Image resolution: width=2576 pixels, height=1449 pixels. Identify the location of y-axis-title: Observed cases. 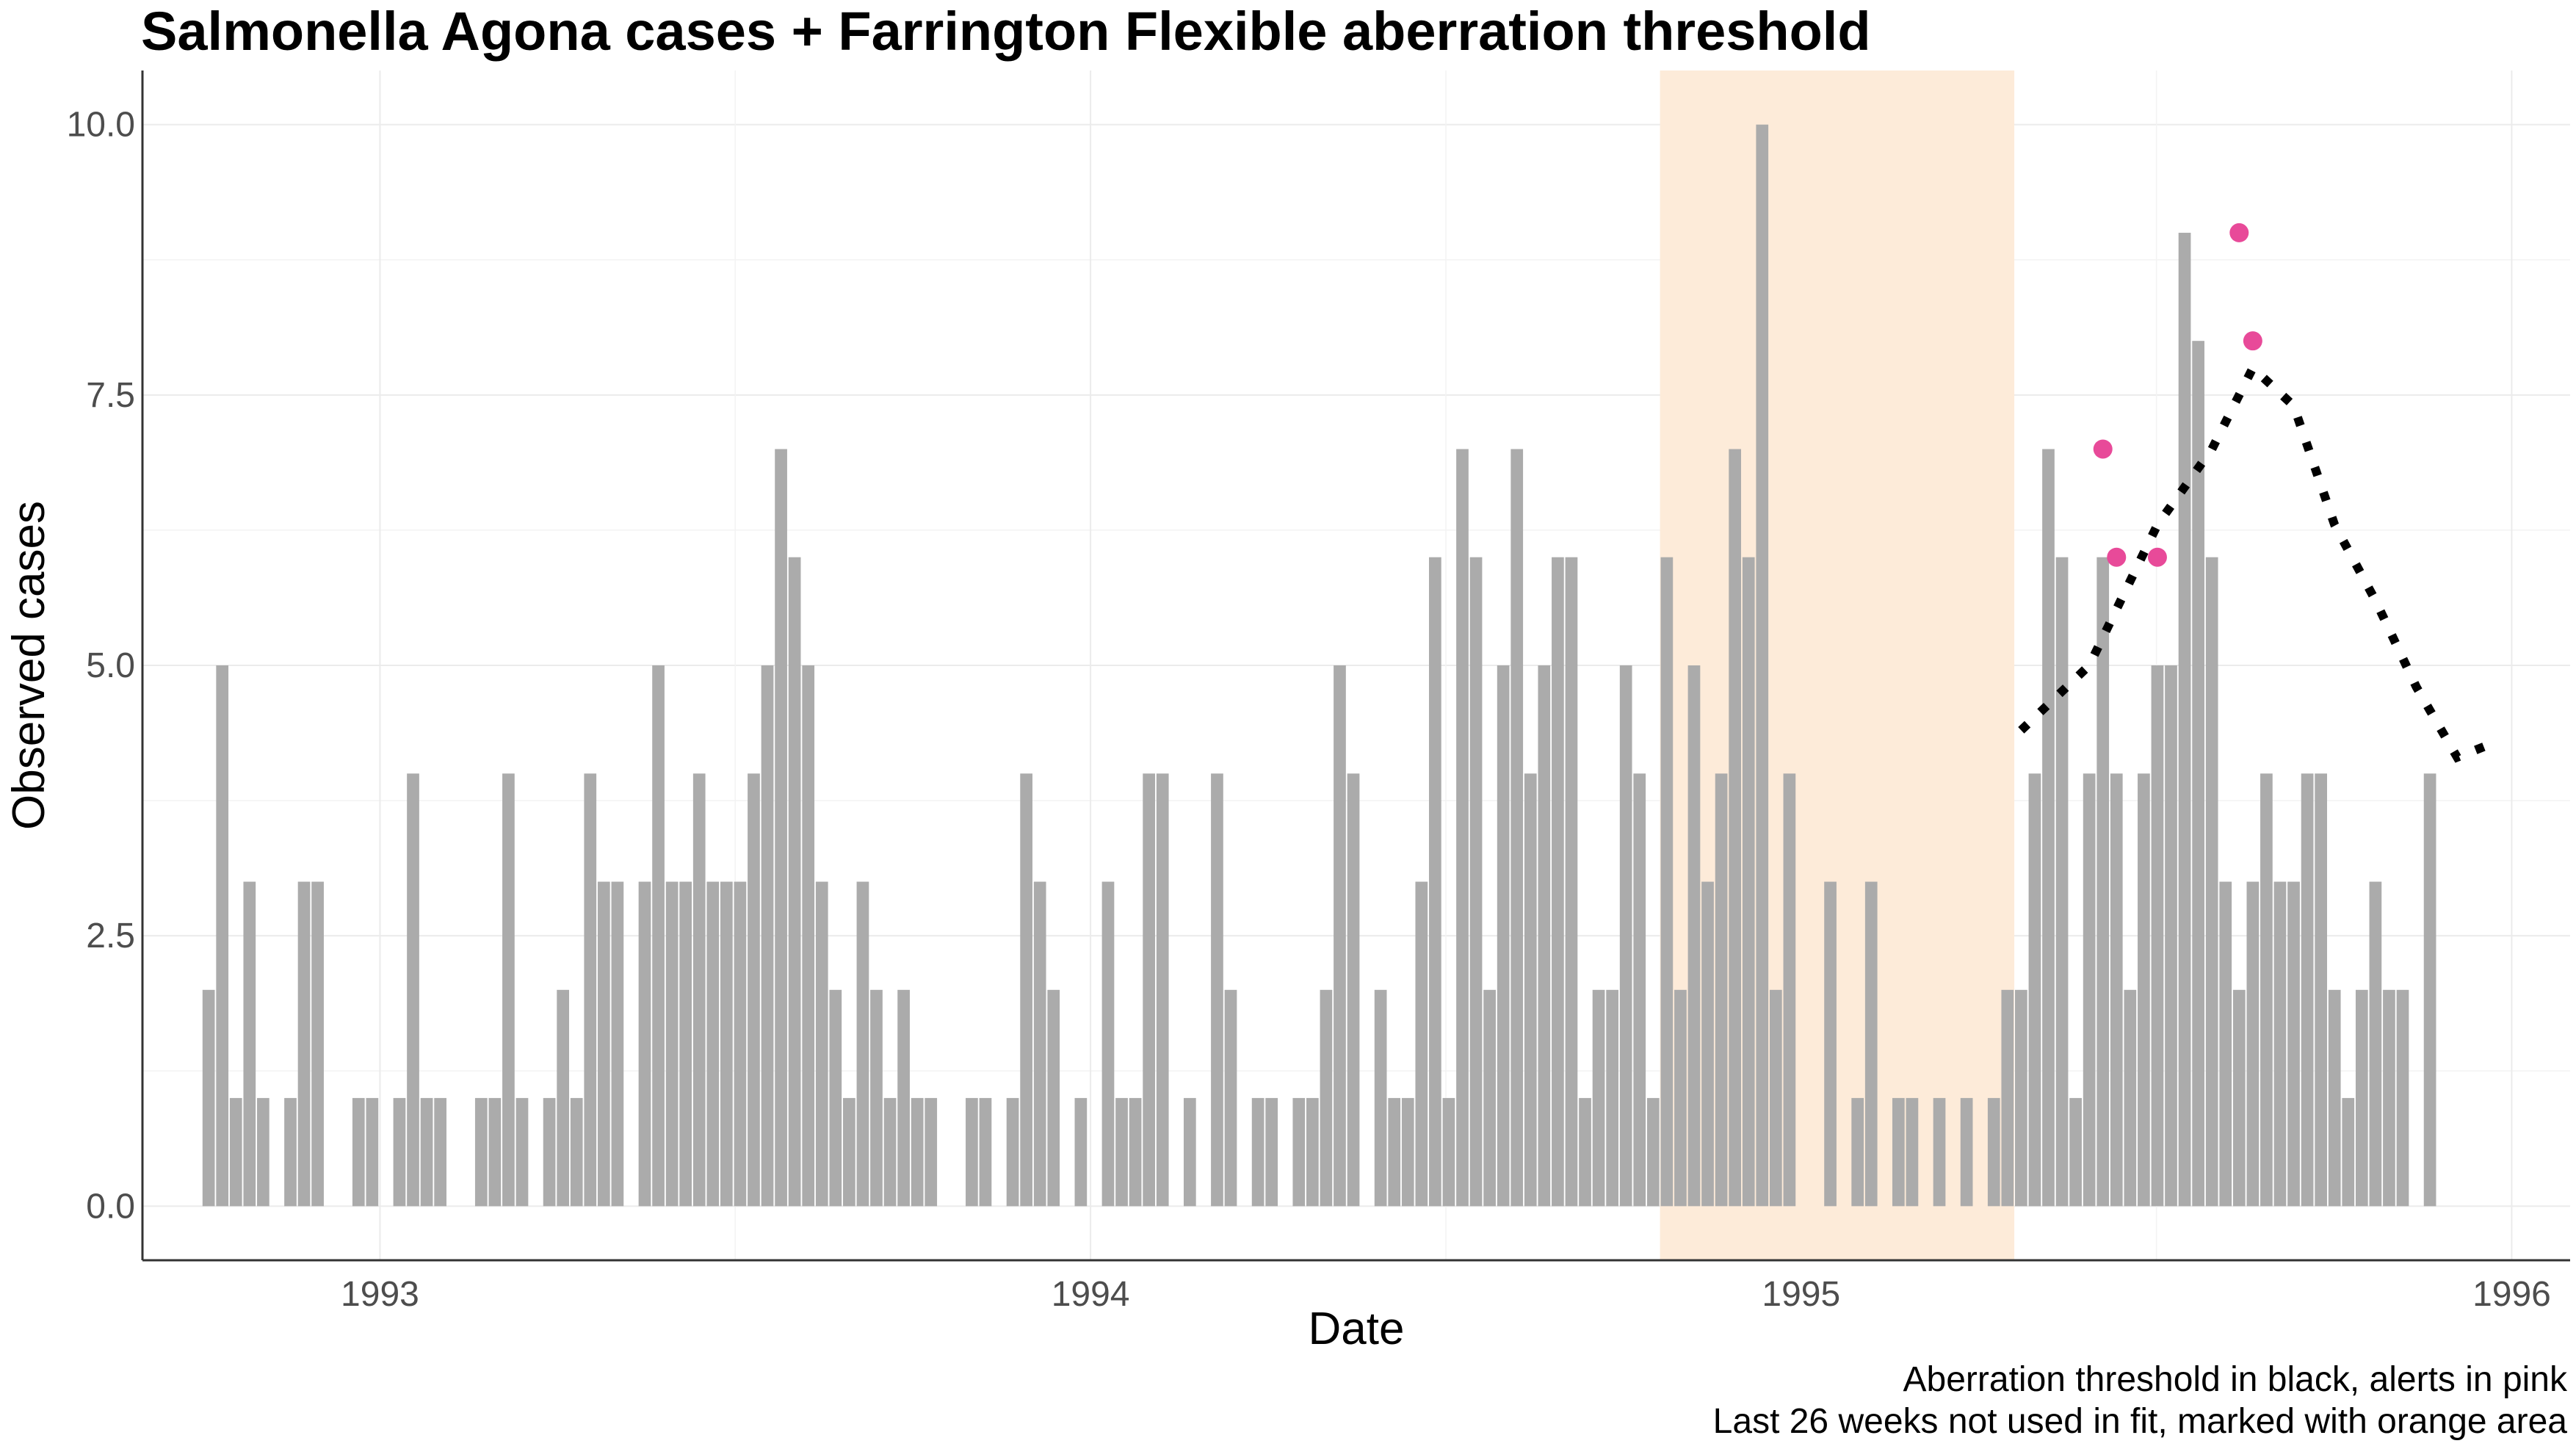
(29, 665).